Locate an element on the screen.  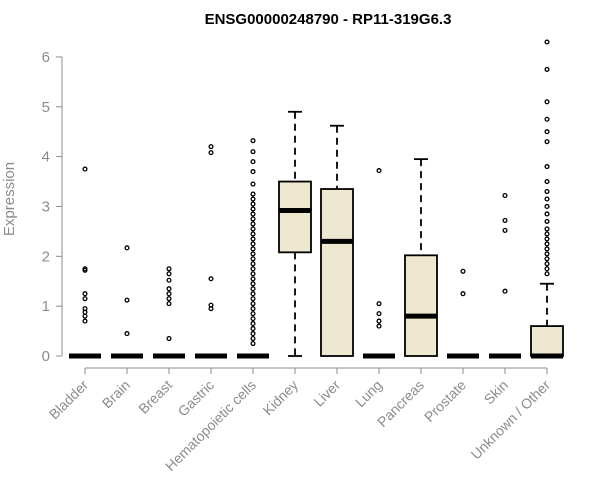
y-tick-label: 0 is located at coordinates (46, 356).